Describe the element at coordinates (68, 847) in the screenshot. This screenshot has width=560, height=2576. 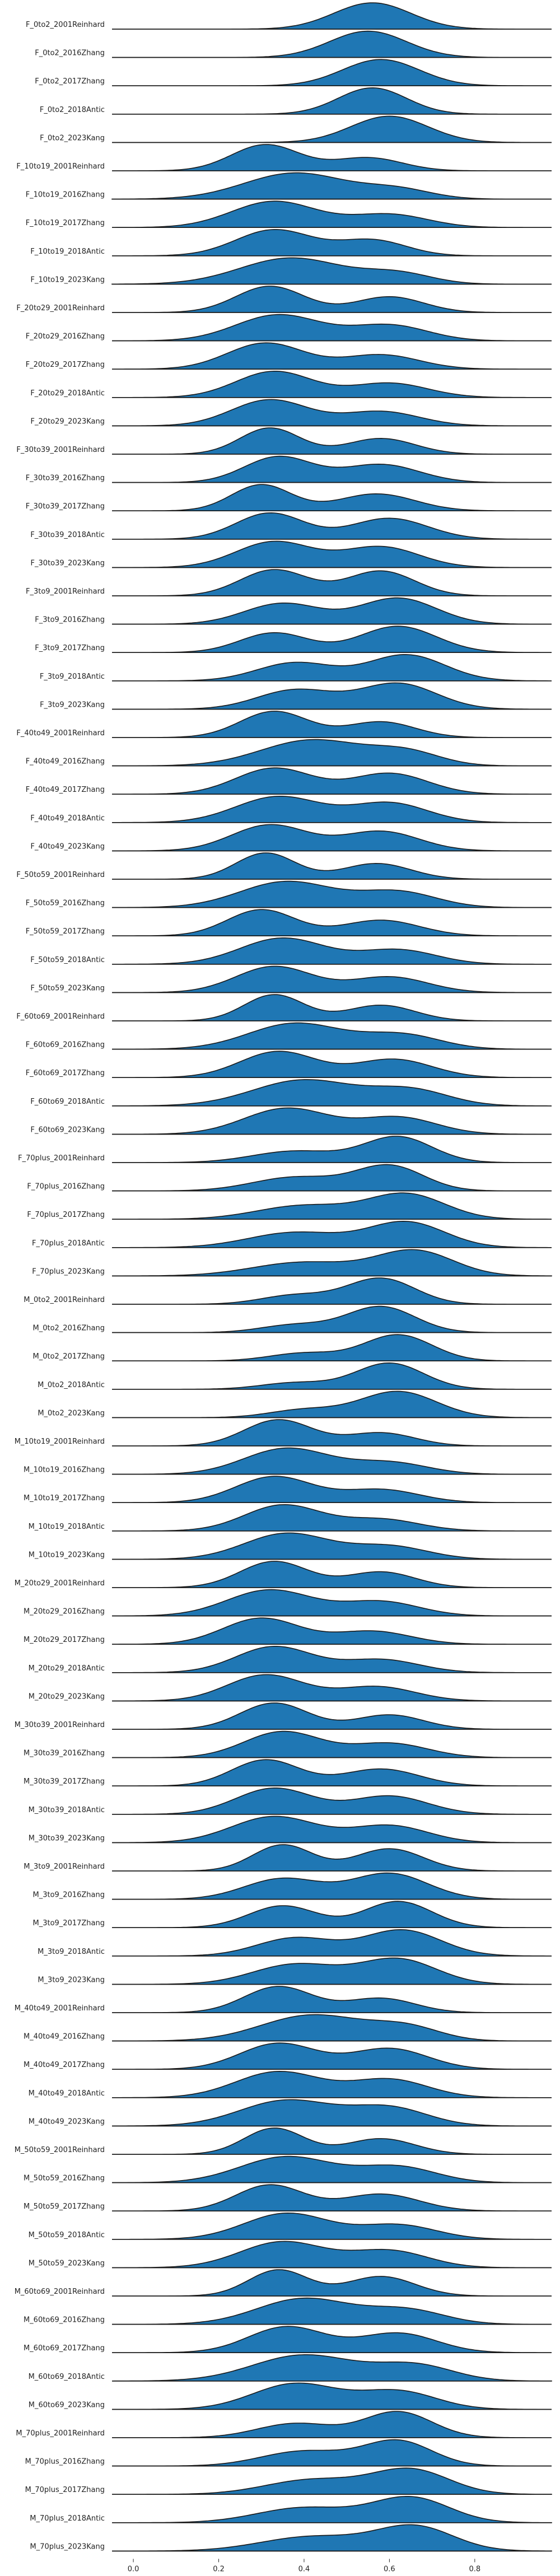
I see `row-label: F_40to49_2023Kang` at that location.